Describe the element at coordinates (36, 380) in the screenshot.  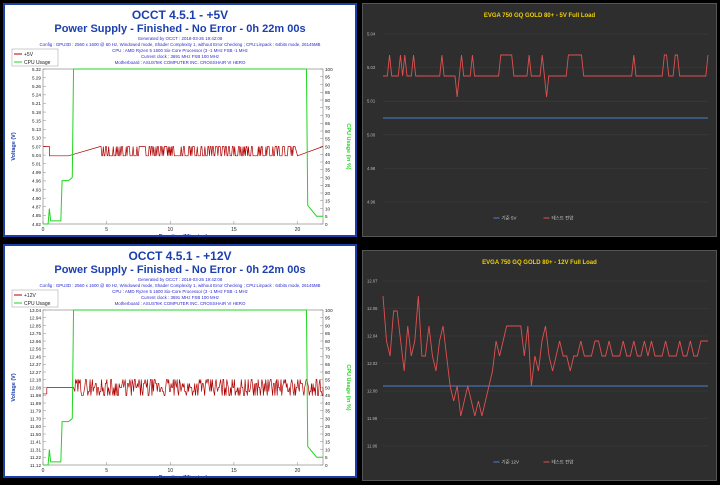
I see `y-tick-label: 12.18` at that location.